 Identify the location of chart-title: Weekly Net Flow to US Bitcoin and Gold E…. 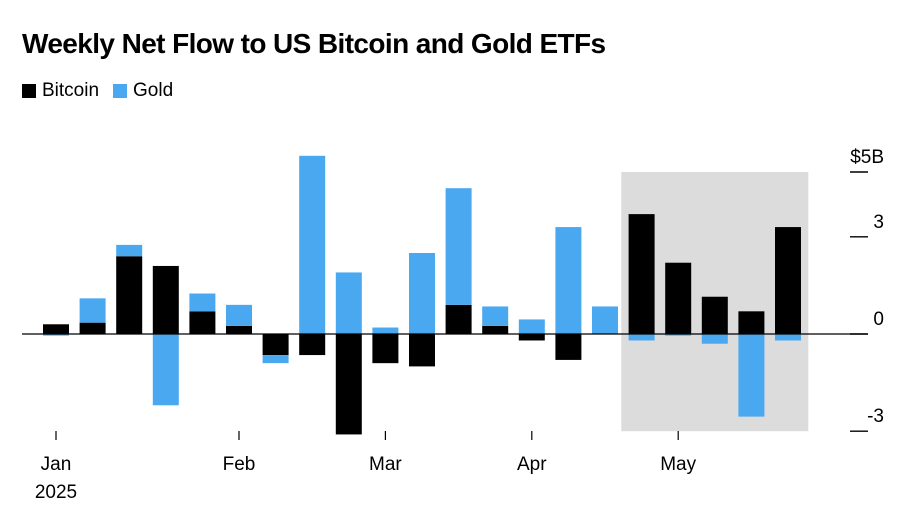
(314, 43).